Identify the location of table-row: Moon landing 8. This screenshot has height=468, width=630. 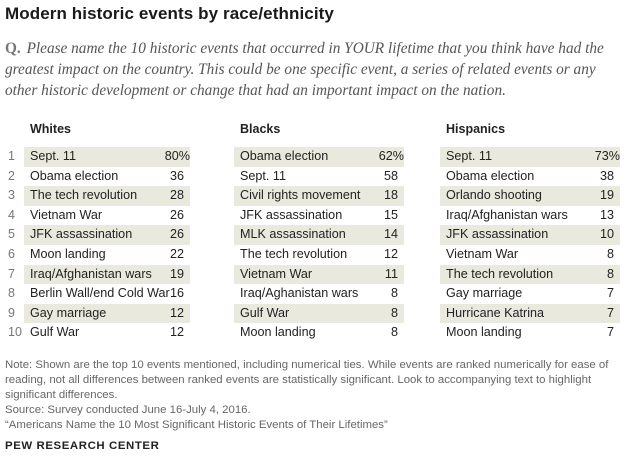
(319, 333).